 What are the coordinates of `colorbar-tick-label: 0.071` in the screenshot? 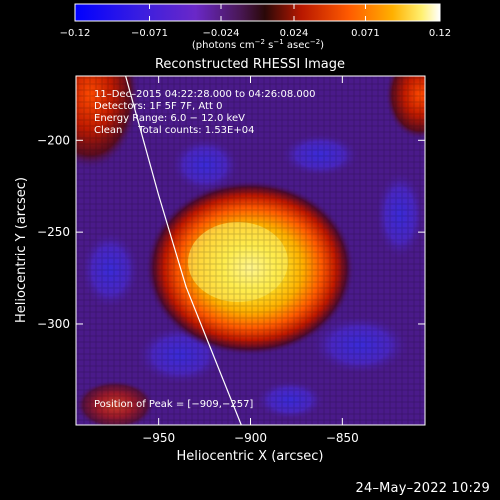 It's located at (365, 33).